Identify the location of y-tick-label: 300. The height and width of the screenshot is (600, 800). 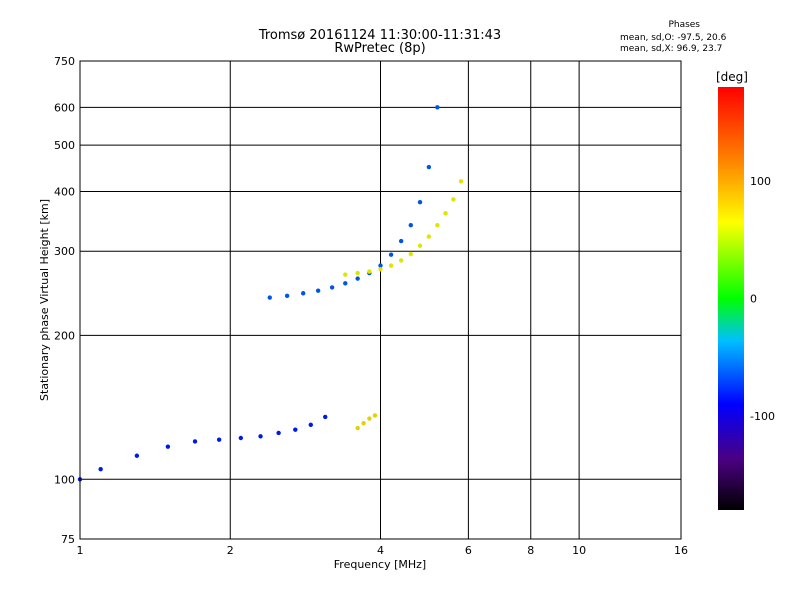
(64, 251).